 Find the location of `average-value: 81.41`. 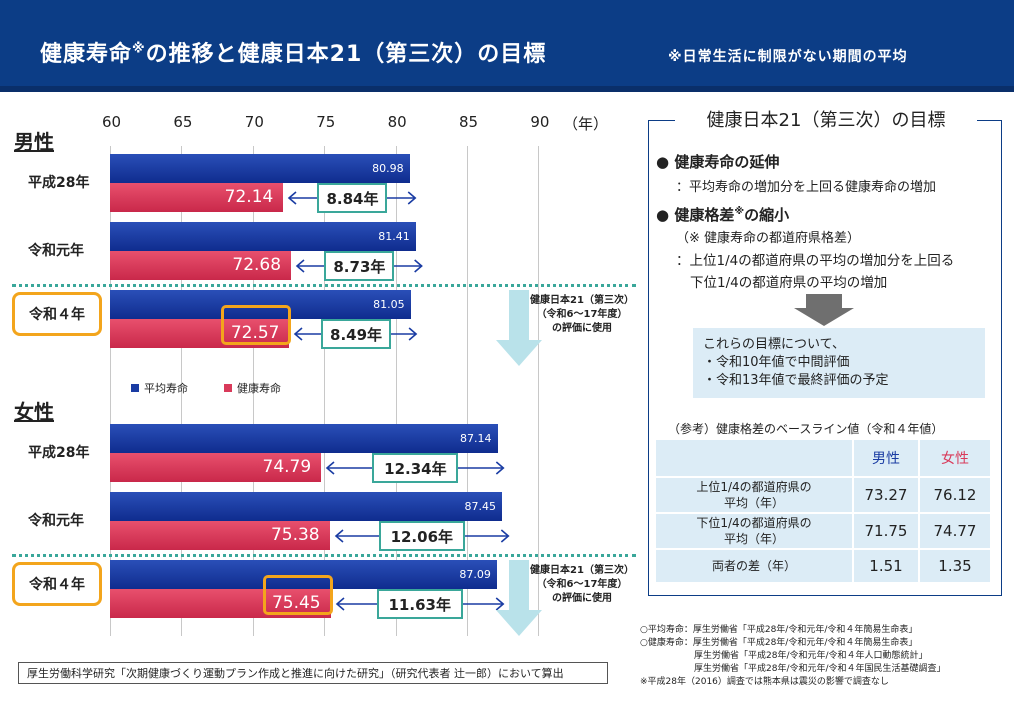

average-value: 81.41 is located at coordinates (394, 236).